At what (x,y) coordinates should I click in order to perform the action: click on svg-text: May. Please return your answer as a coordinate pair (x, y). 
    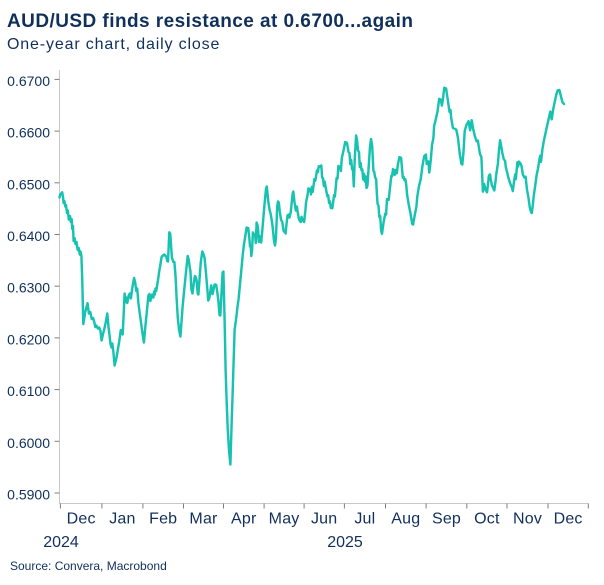
    Looking at the image, I should click on (284, 519).